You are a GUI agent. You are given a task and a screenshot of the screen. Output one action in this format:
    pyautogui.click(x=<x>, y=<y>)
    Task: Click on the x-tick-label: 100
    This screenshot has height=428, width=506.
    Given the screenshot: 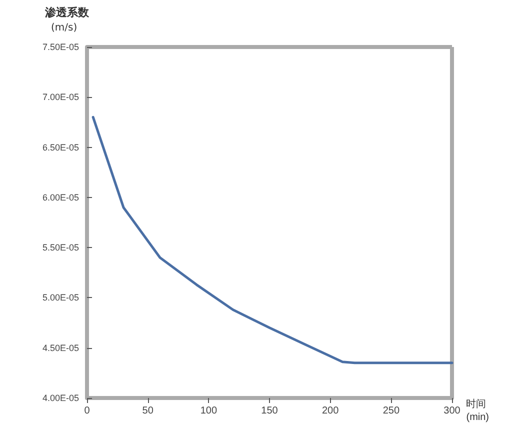 What is the action you would take?
    pyautogui.click(x=209, y=411)
    